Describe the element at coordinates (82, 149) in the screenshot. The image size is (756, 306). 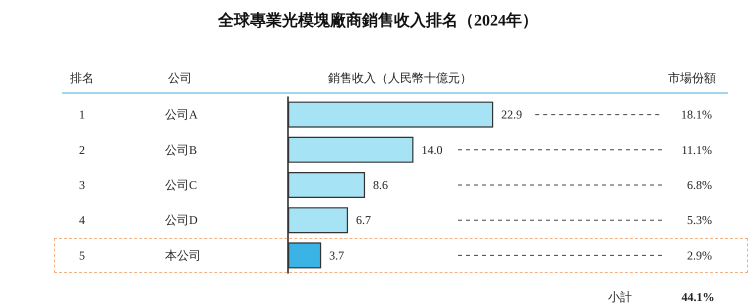
I see `text: 2` at that location.